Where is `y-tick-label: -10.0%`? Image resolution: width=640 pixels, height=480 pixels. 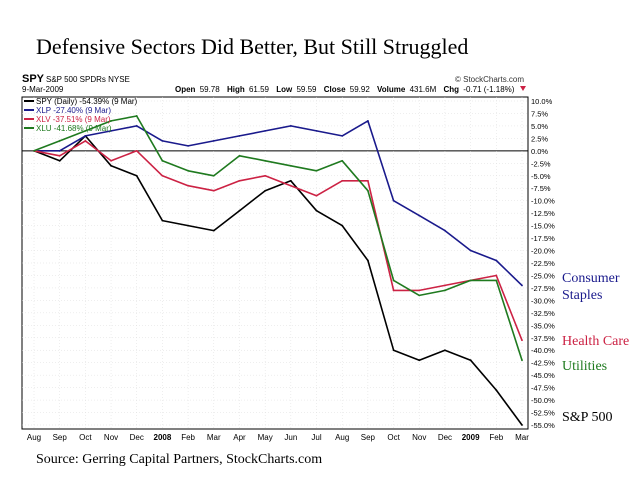
y-tick-label: -10.0% is located at coordinates (543, 201).